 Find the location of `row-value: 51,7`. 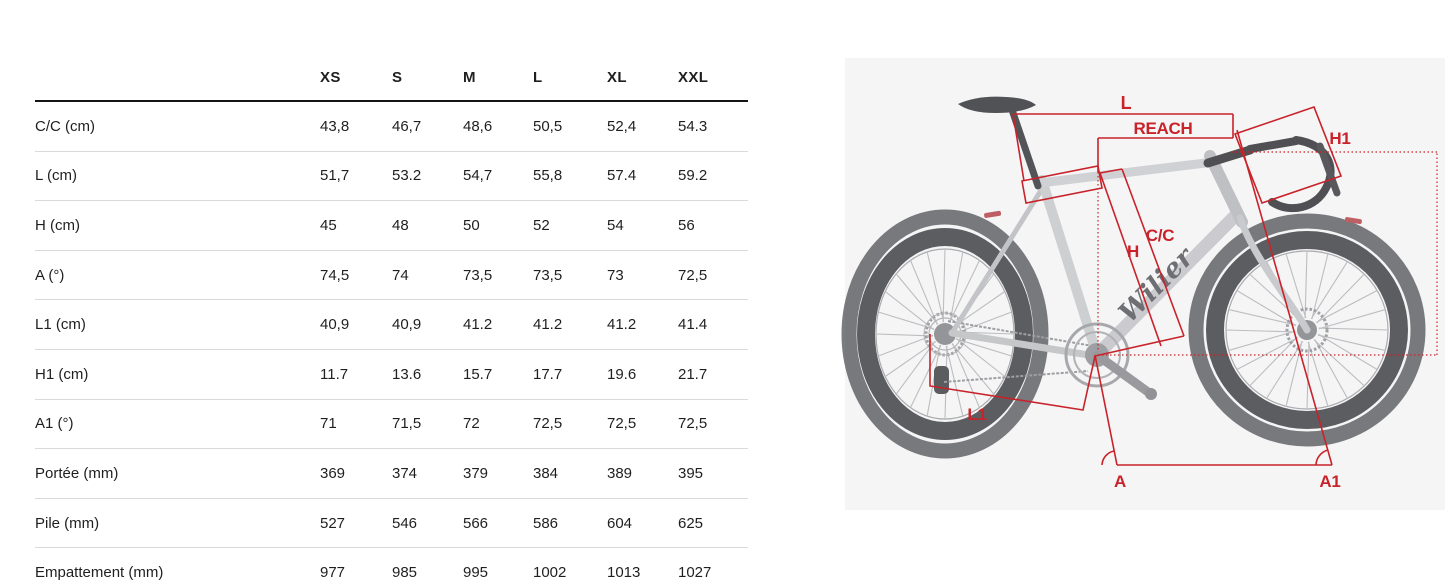

row-value: 51,7 is located at coordinates (335, 176).